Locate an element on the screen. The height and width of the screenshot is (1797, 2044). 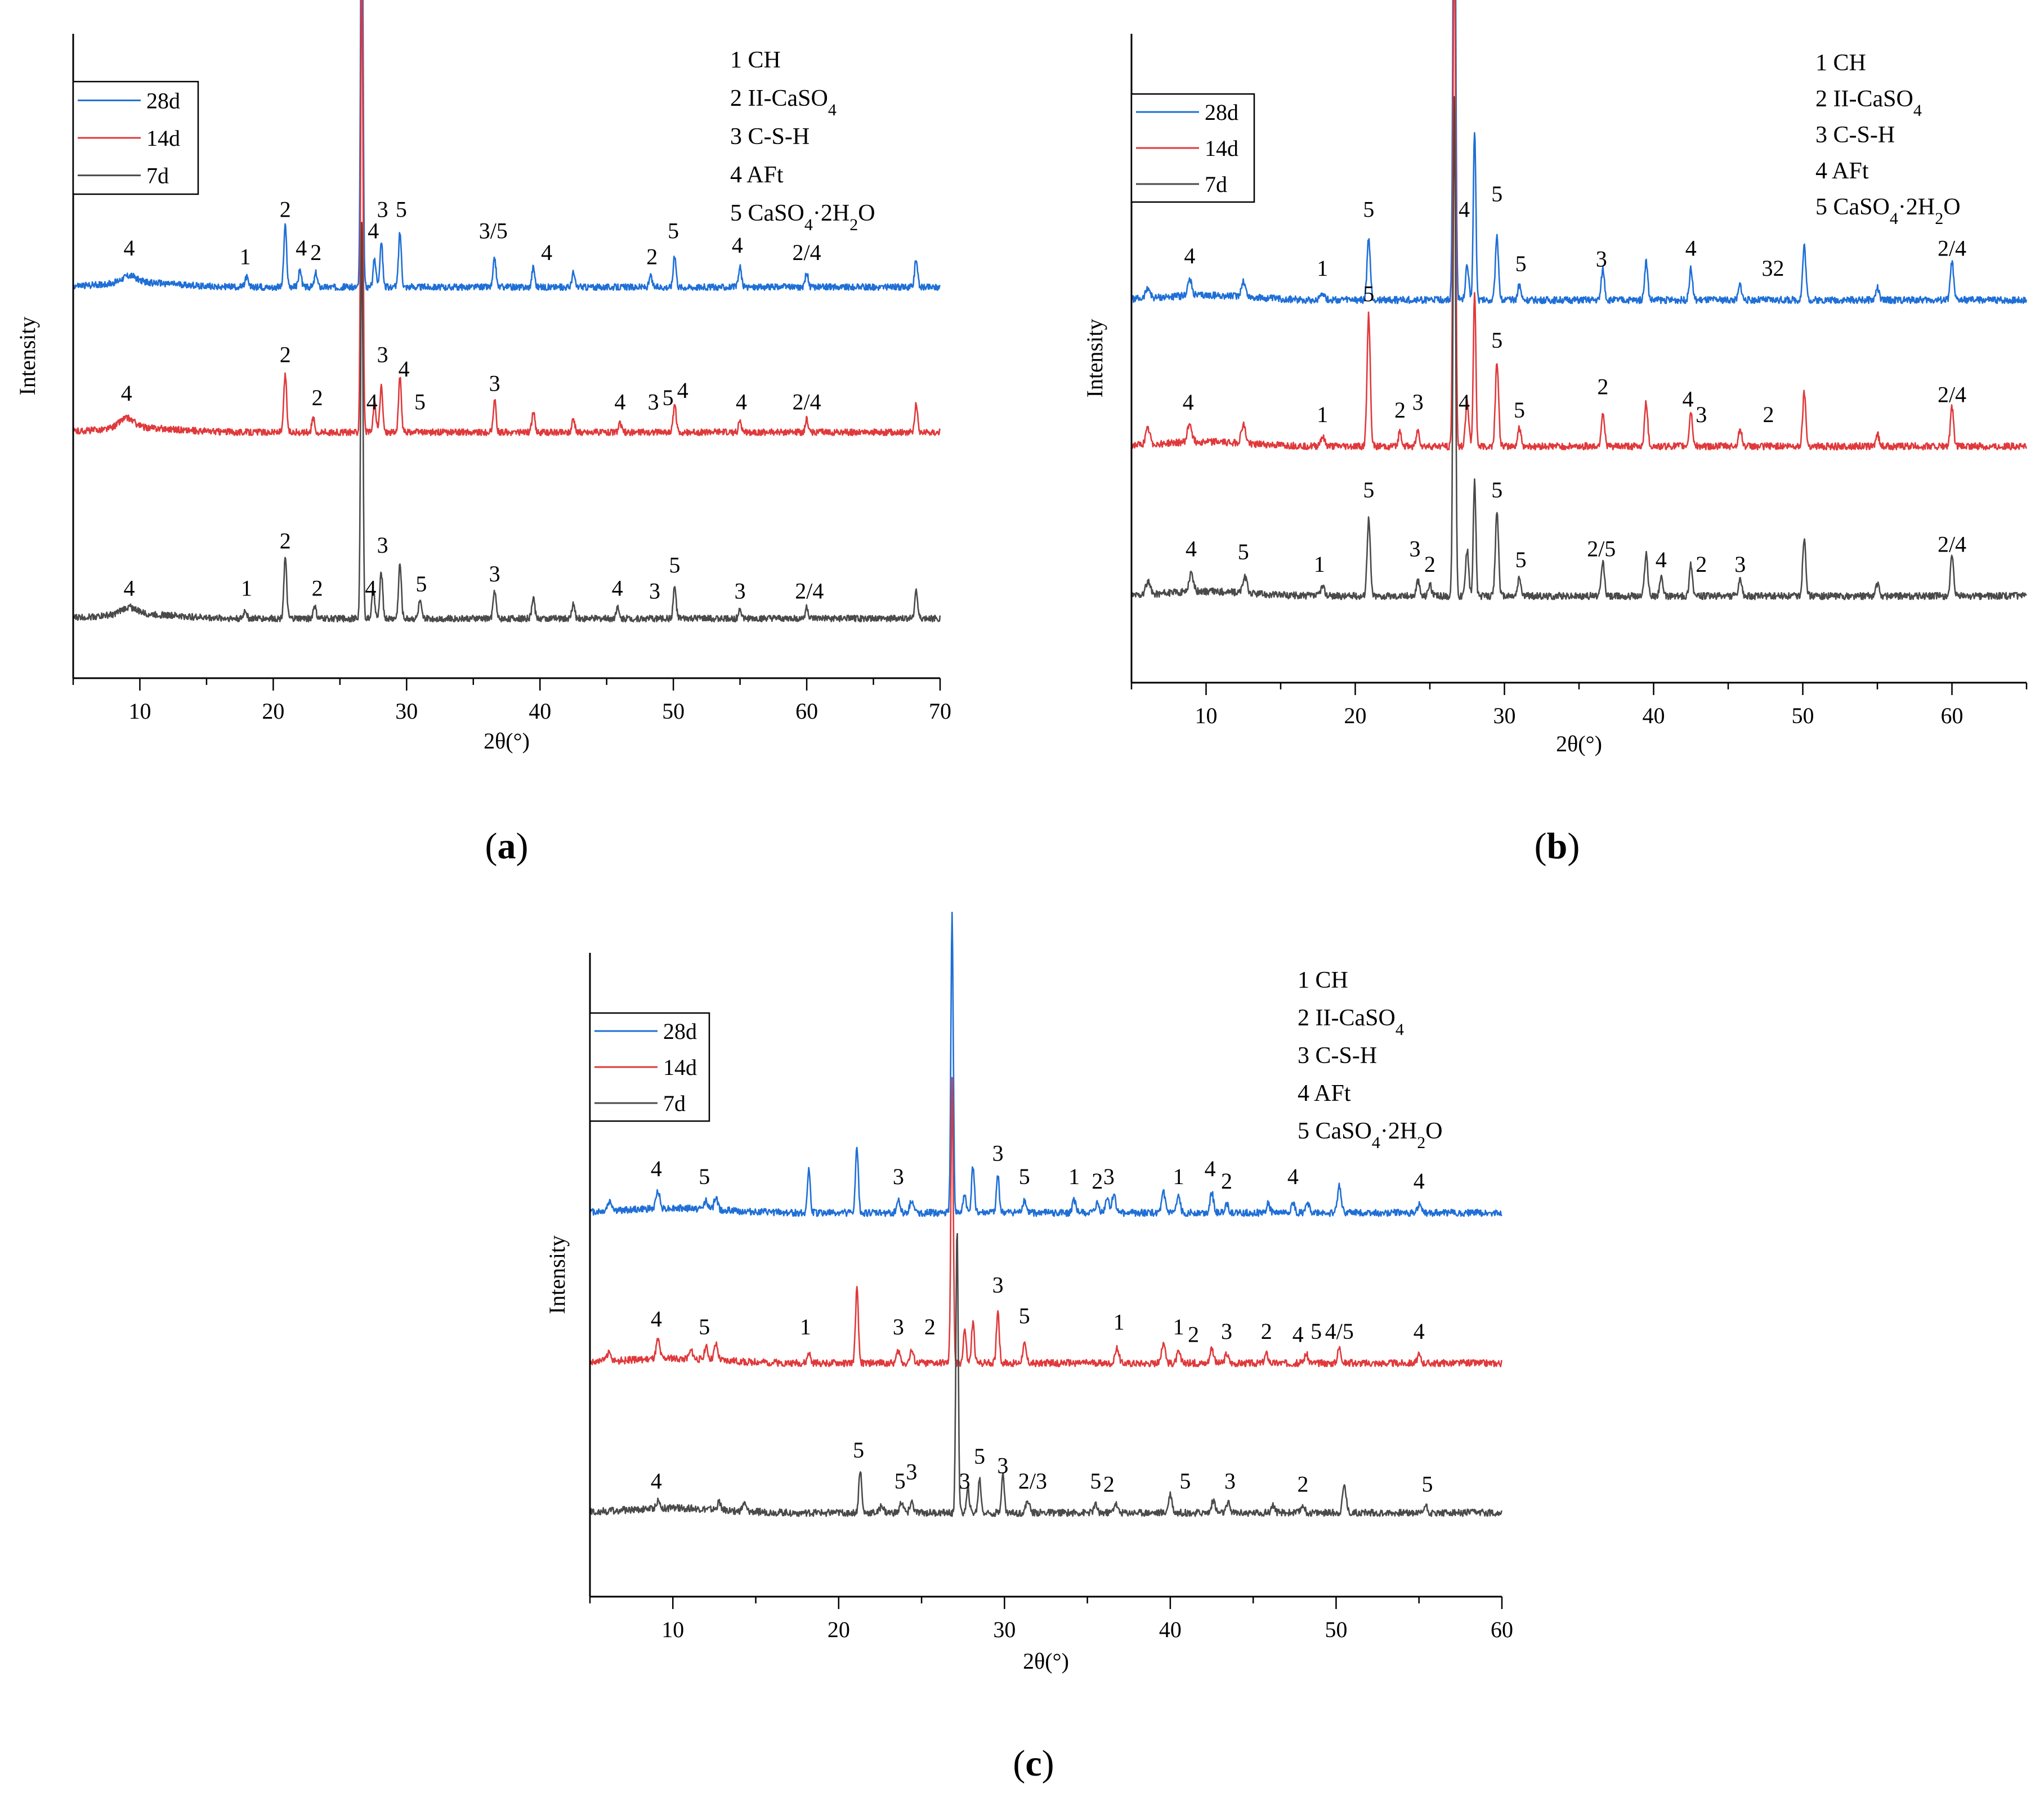
legend-label: 28d is located at coordinates (680, 1031).